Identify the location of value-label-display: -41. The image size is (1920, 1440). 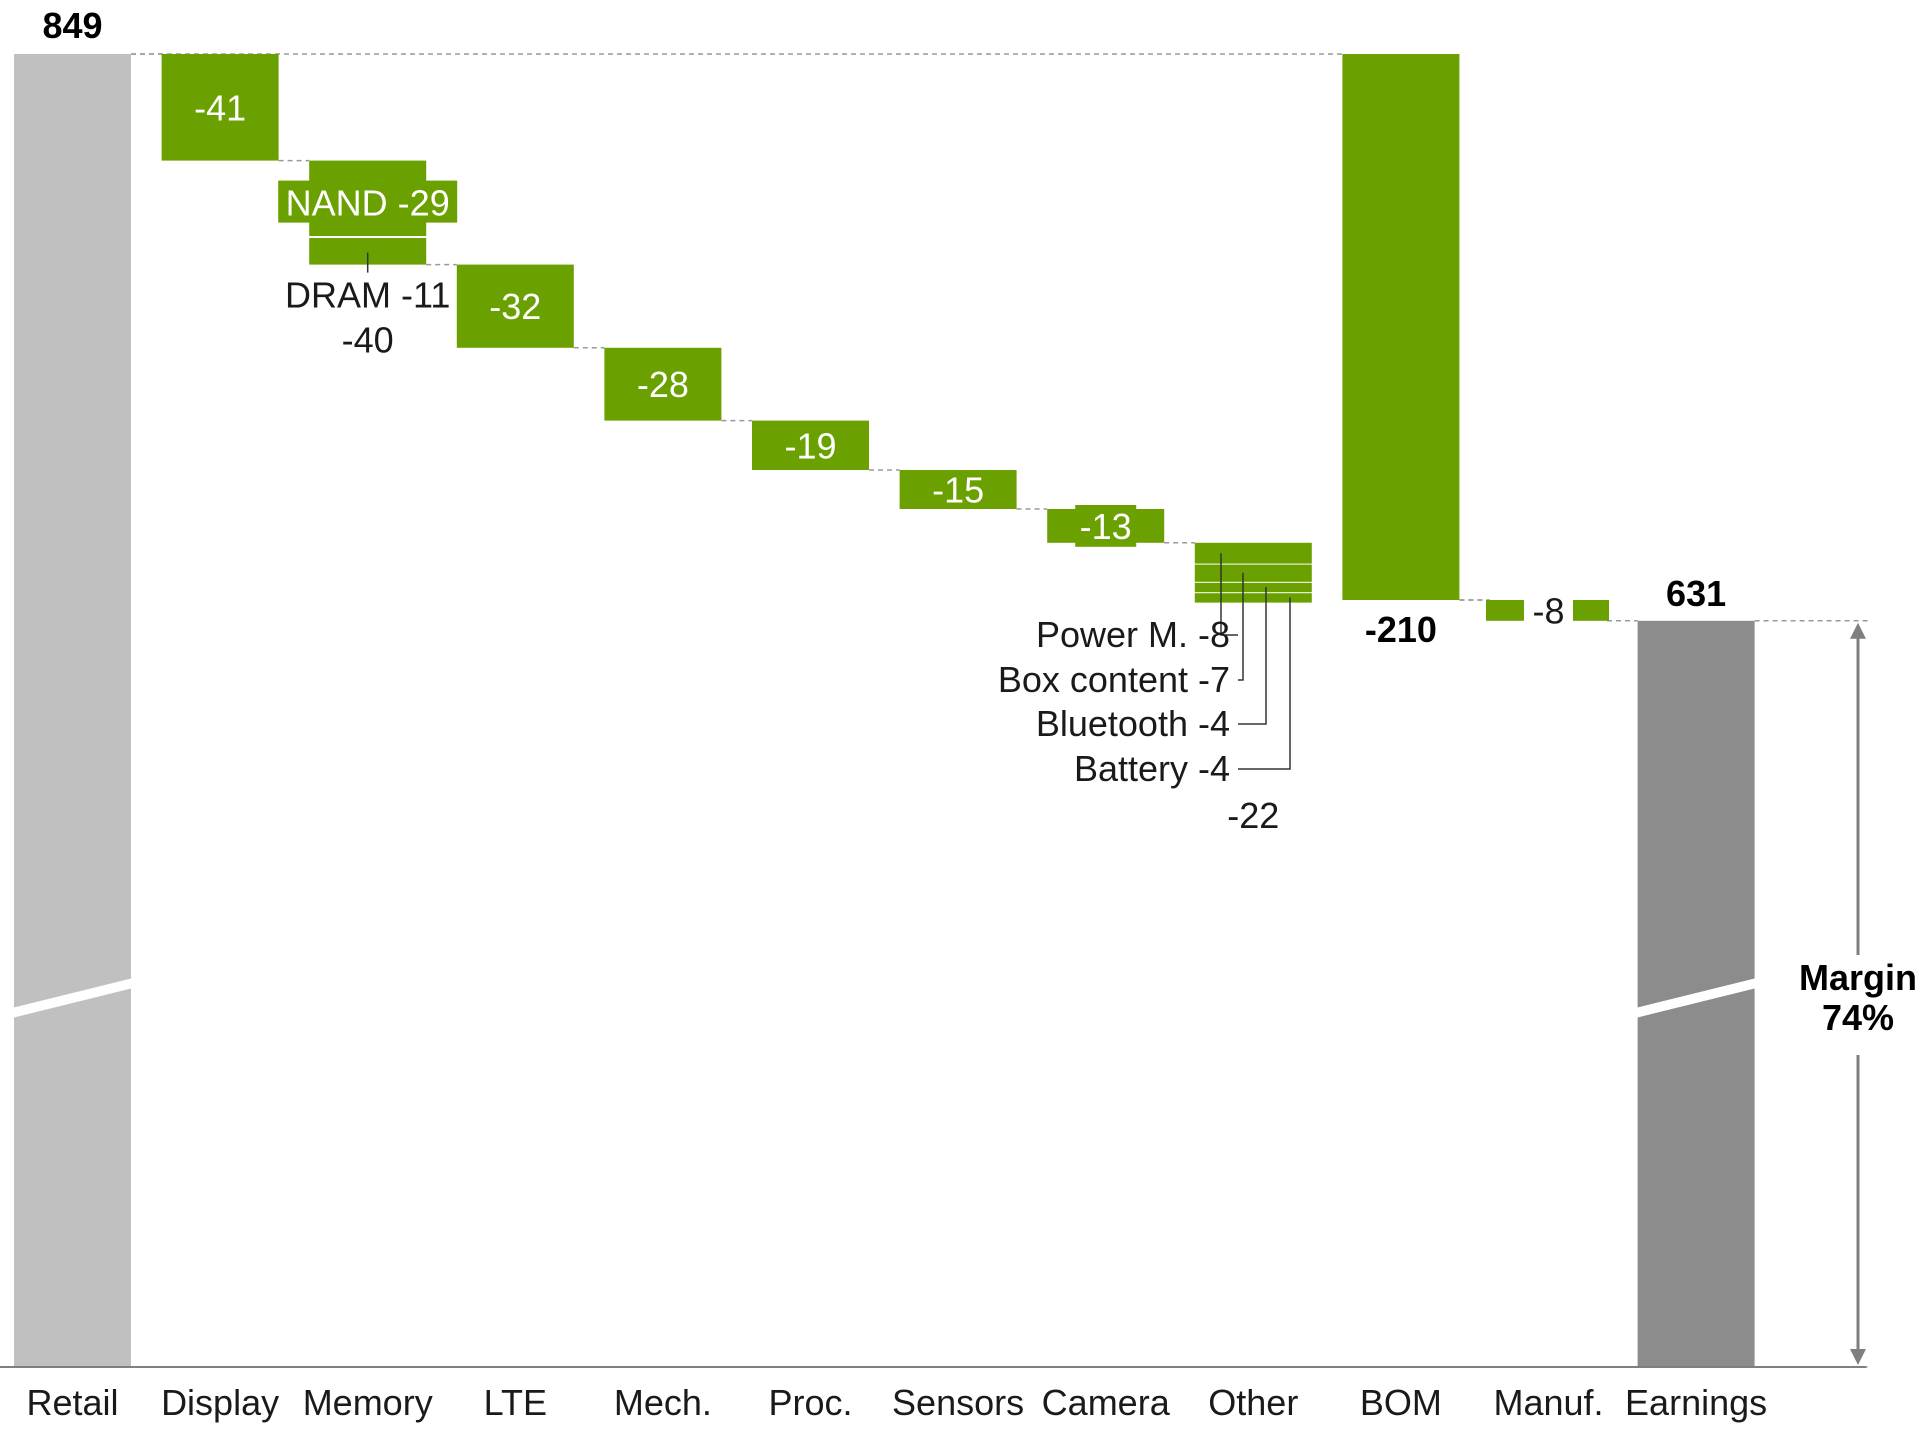
(220, 107).